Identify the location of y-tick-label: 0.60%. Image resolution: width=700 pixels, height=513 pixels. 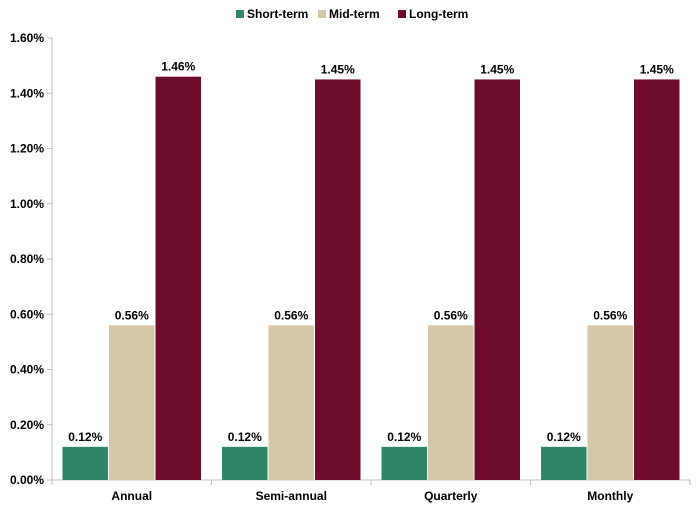
(27, 314).